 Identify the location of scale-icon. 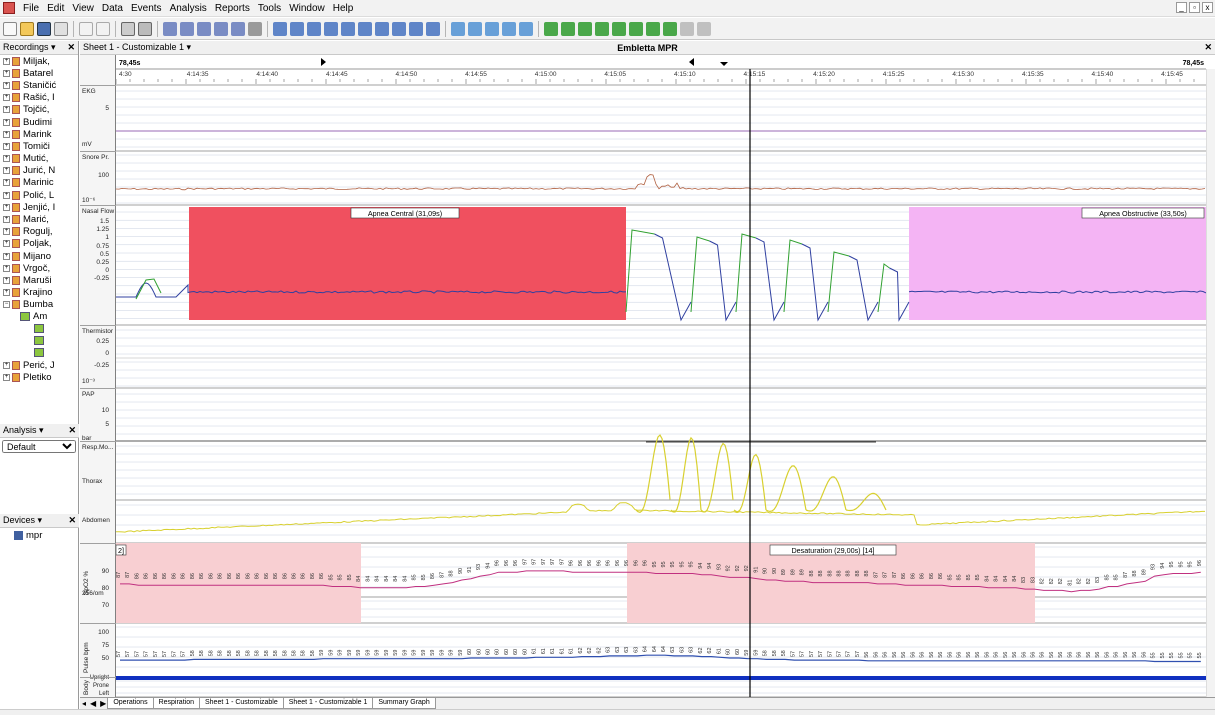
(475, 28).